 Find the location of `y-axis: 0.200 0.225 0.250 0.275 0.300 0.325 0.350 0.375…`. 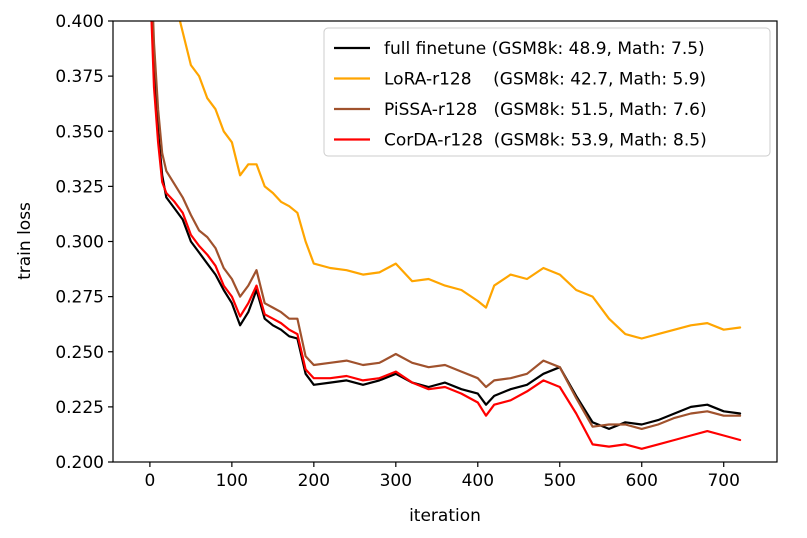

y-axis: 0.200 0.225 0.250 0.275 0.300 0.325 0.350 0.375… is located at coordinates (84, 242).